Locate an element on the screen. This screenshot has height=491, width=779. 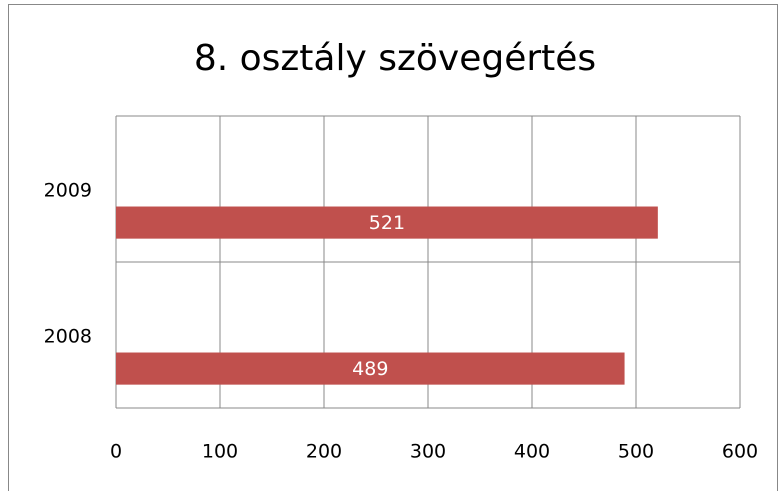
x-tick-label: 100 is located at coordinates (220, 452).